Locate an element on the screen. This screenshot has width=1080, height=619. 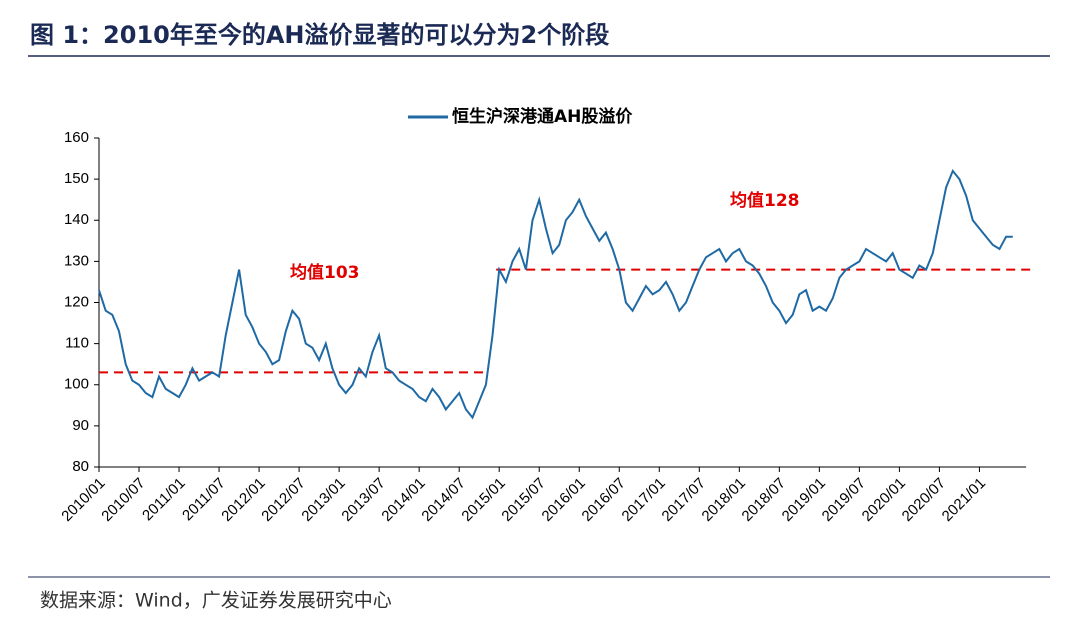
x-tick-label: 2016/01 is located at coordinates (564, 500).